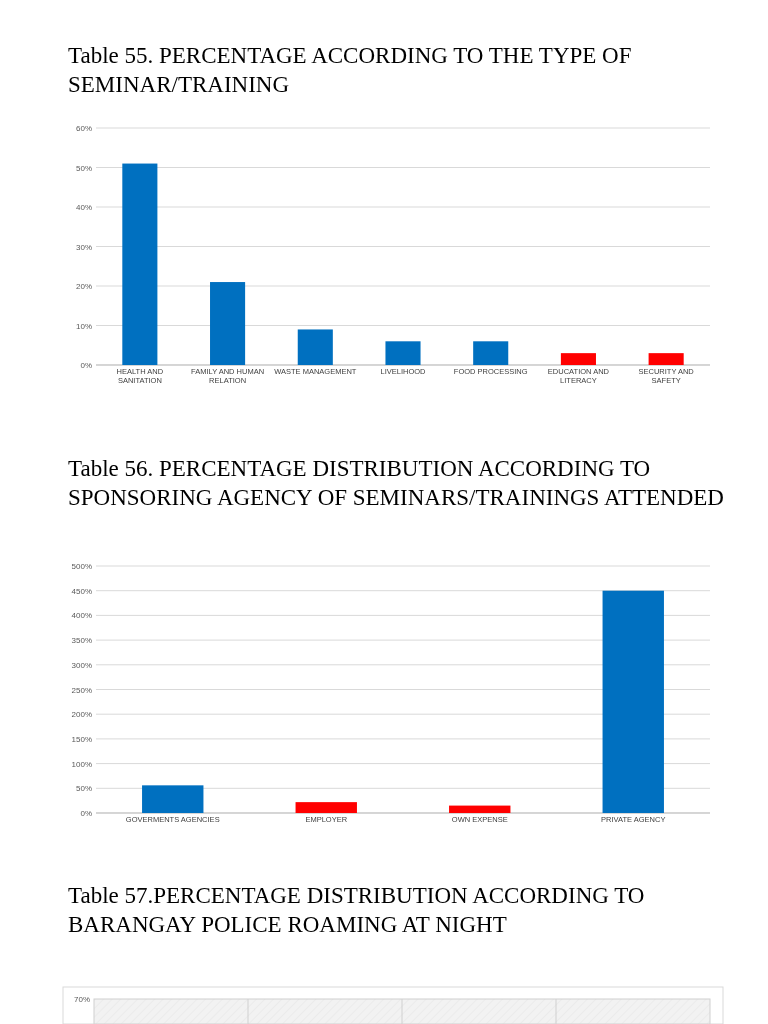 The image size is (768, 1024). What do you see at coordinates (81, 591) in the screenshot?
I see `y-tick-label: 450%` at bounding box center [81, 591].